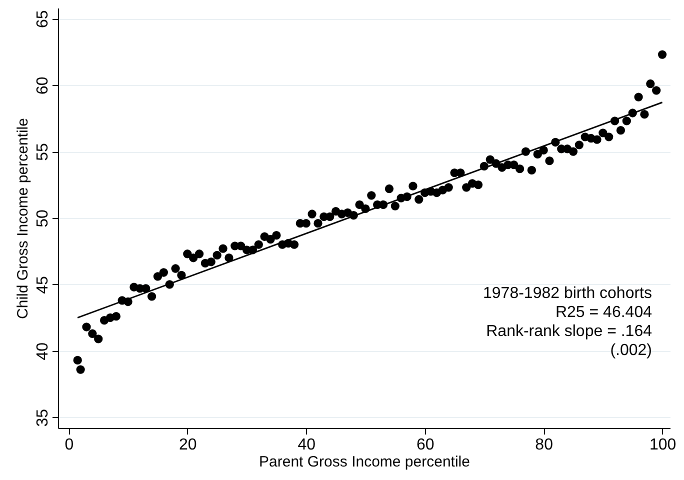 The height and width of the screenshot is (480, 684). I want to click on y-tick-label: 60, so click(43, 85).